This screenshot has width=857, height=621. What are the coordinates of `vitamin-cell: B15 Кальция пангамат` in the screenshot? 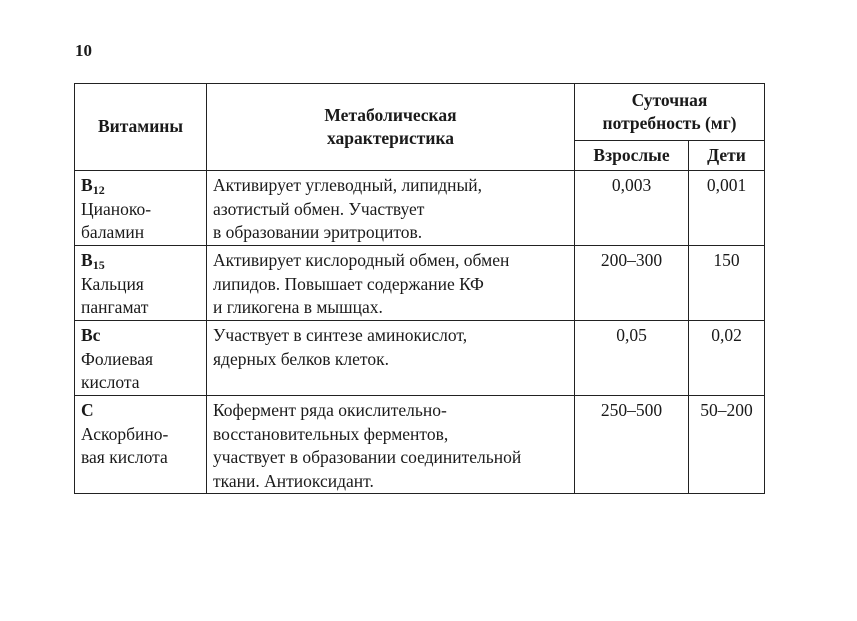 It's located at (140, 283).